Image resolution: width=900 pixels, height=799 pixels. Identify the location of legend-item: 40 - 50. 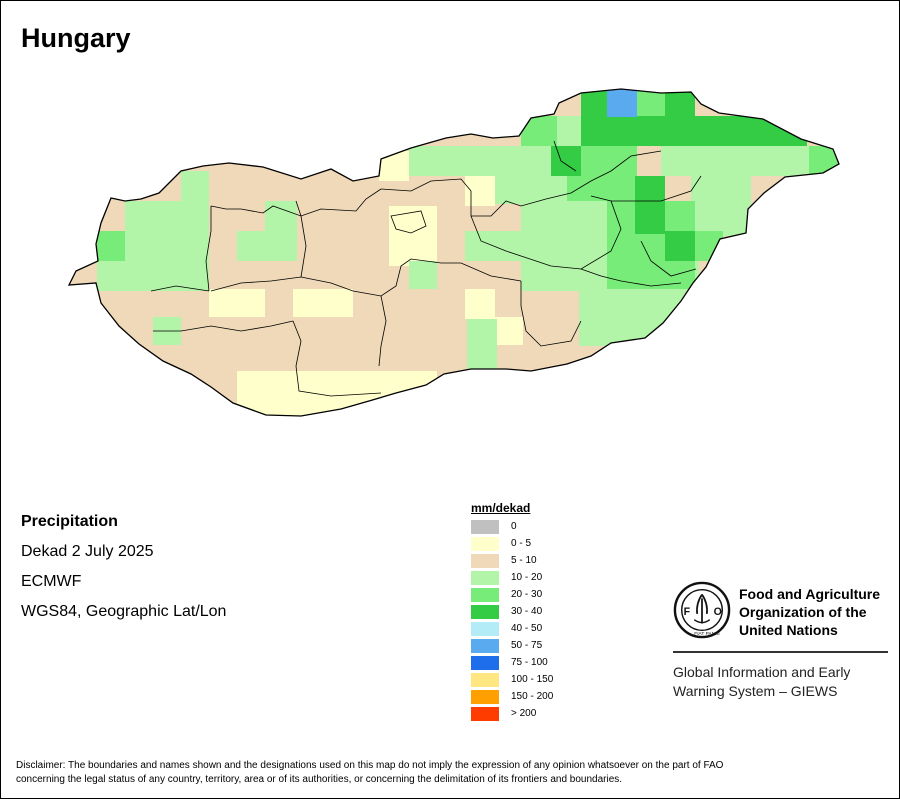
(512, 628).